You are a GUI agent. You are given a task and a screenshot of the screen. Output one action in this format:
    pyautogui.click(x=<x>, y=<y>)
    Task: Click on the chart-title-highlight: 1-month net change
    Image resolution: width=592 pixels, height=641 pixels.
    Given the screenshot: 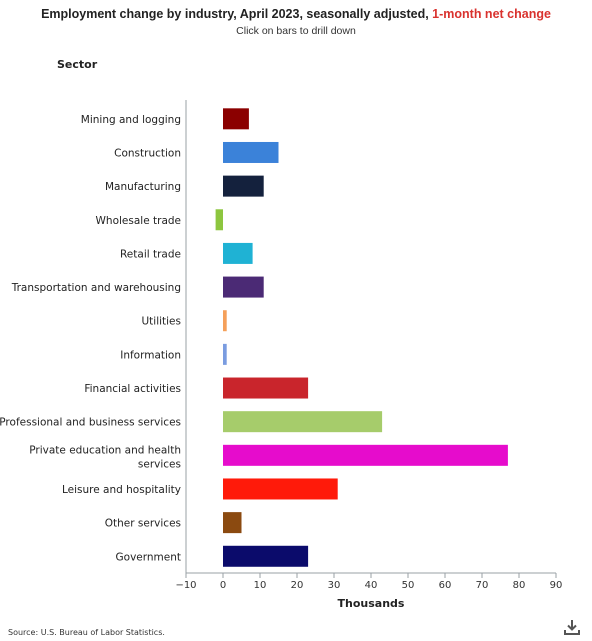 What is the action you would take?
    pyautogui.click(x=491, y=14)
    